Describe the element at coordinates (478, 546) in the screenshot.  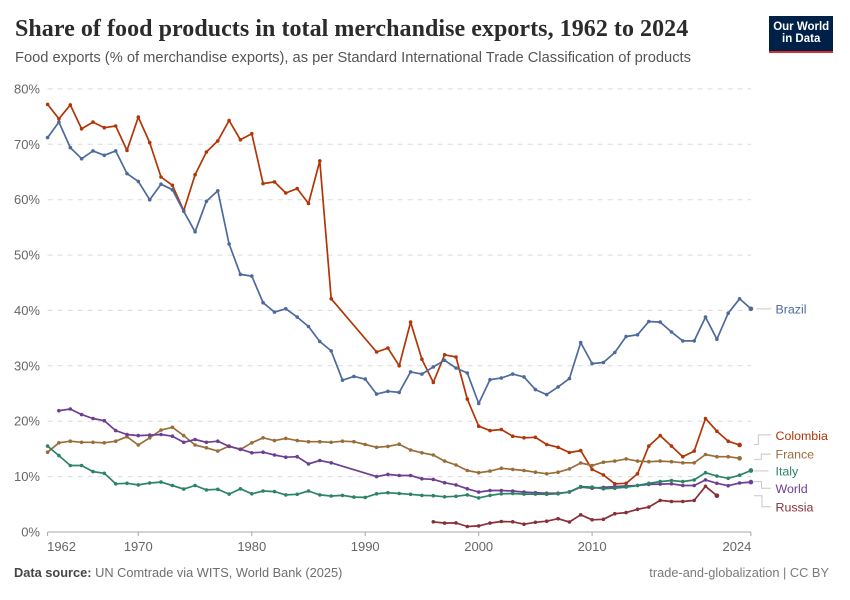
I see `svg-text: 2000` at that location.